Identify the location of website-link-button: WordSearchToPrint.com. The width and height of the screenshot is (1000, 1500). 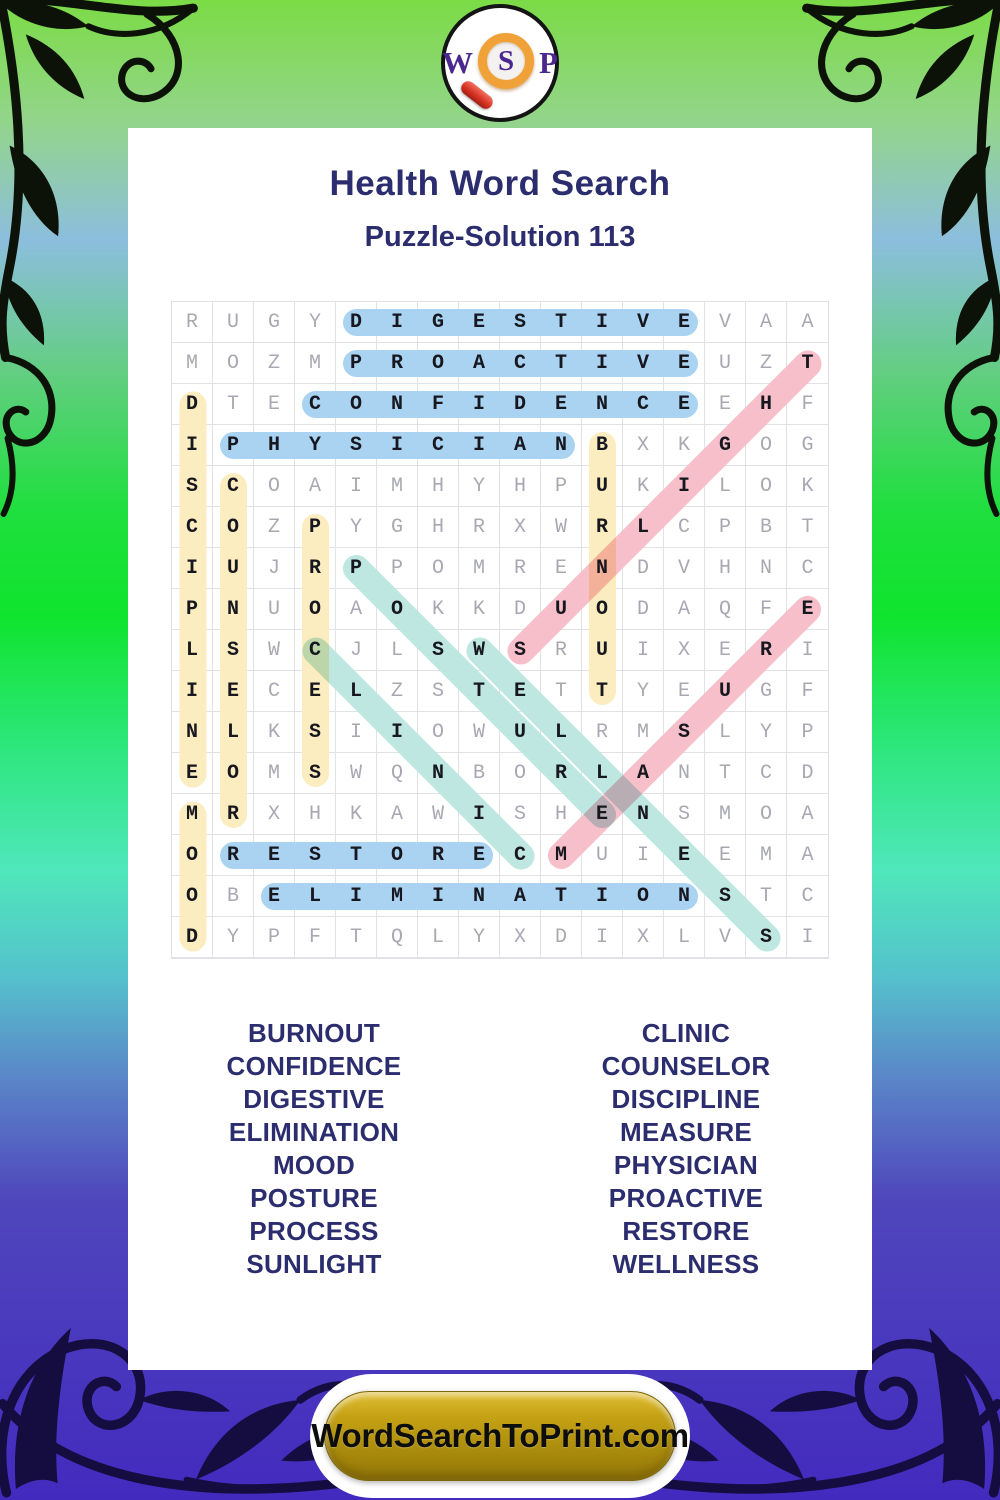
(500, 1436).